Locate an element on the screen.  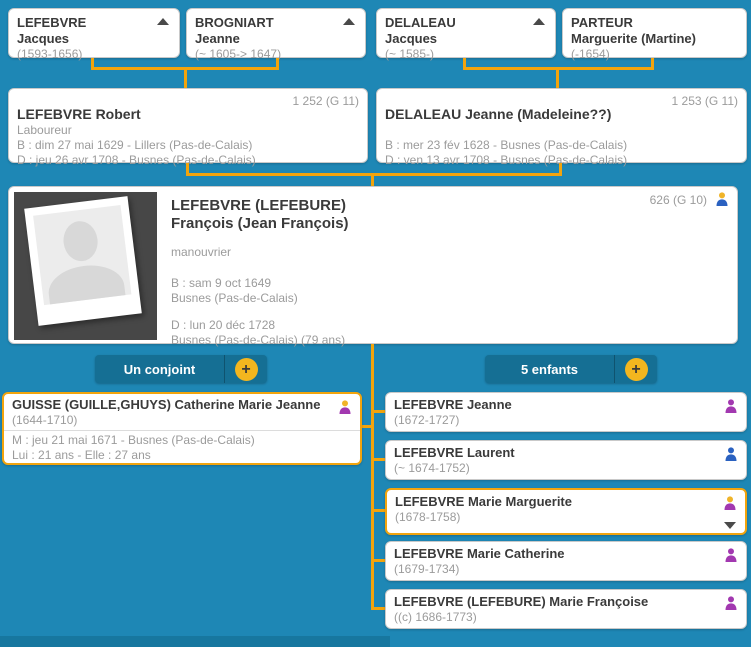
person-name: DELALEAU Jeanne (Madeleine??) is located at coordinates (498, 114).